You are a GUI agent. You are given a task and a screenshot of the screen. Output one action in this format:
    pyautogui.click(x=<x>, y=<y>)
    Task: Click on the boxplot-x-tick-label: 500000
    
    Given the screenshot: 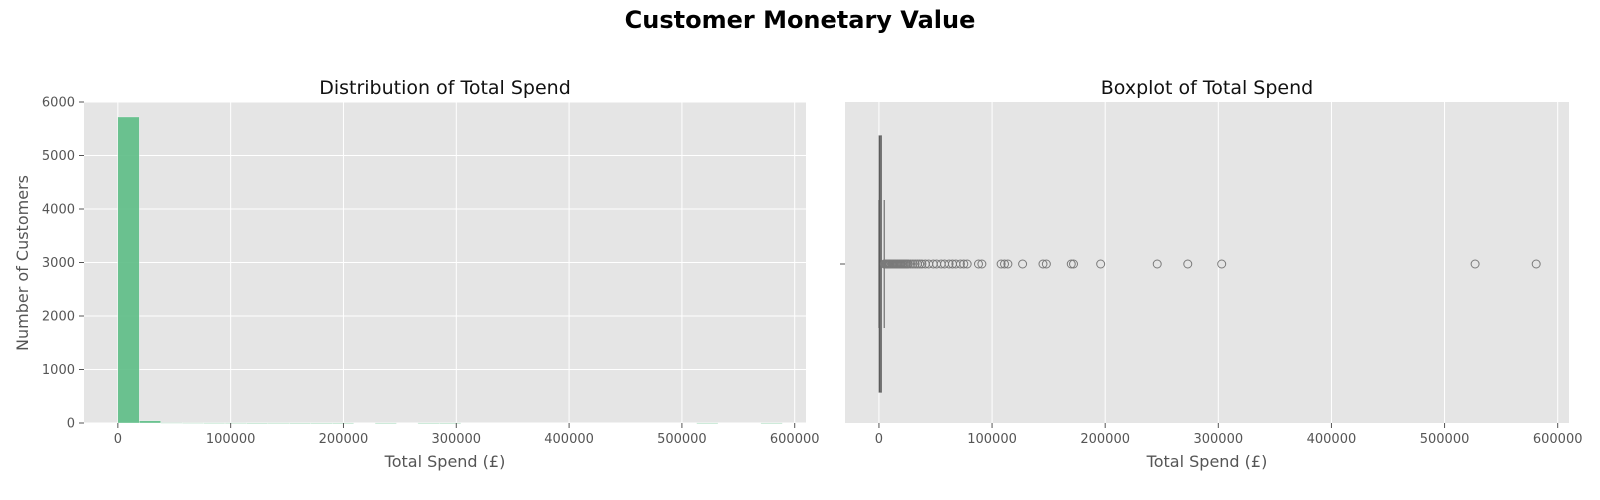 What is the action you would take?
    pyautogui.click(x=1445, y=439)
    